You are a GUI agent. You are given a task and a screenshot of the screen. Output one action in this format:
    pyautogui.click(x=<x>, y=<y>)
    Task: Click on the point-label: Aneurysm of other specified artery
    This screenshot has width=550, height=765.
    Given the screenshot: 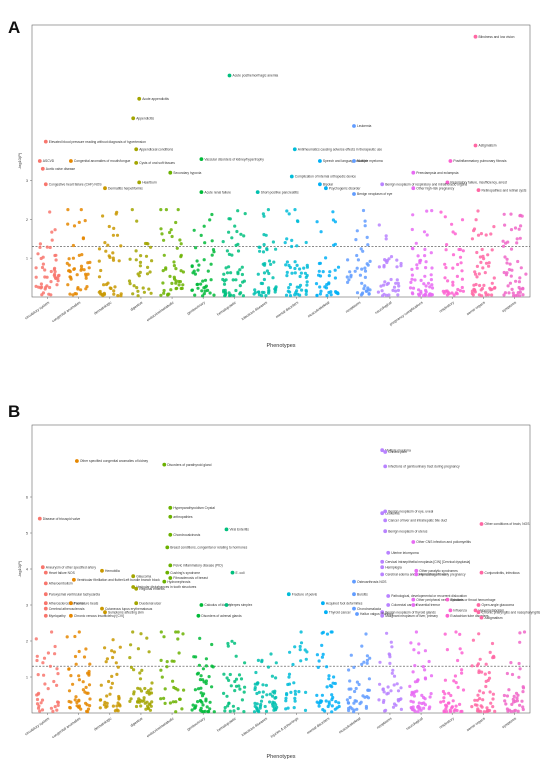 What is the action you would take?
    pyautogui.click(x=71, y=567)
    